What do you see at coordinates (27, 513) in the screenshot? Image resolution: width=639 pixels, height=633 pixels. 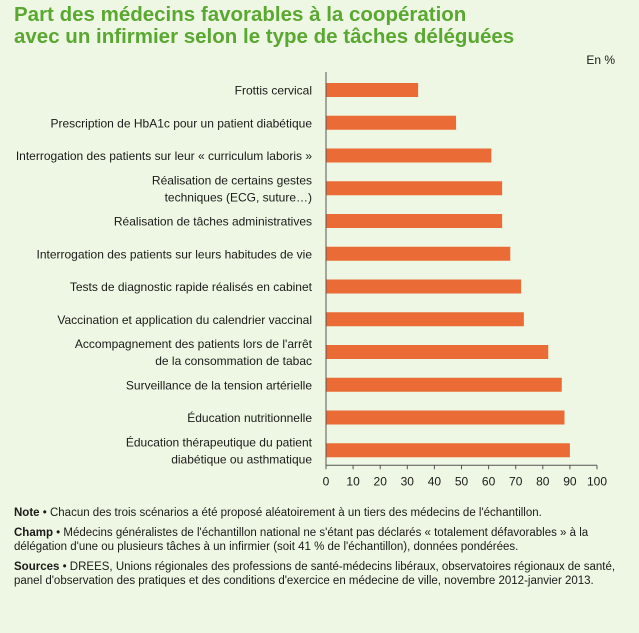 I see `note-label: Note` at bounding box center [27, 513].